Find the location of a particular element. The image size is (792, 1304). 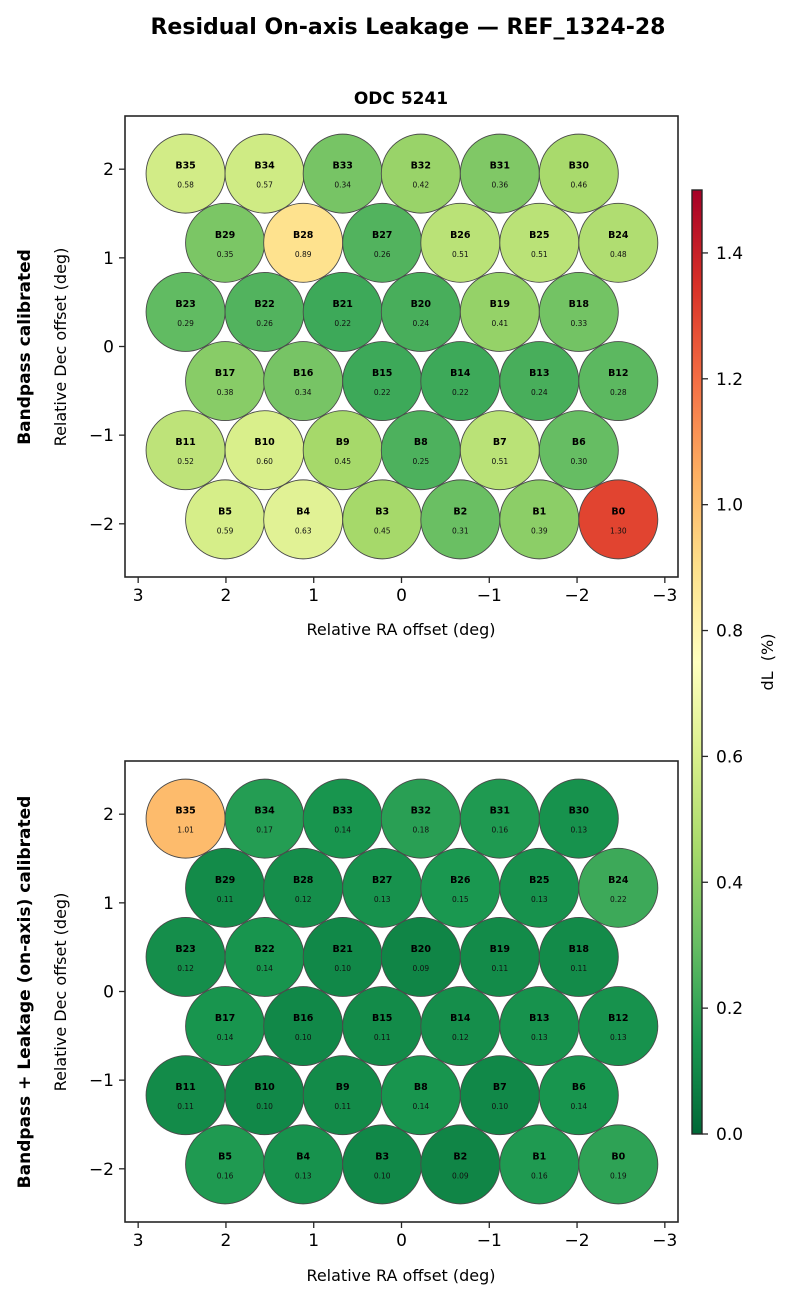

beam-value-label: 0.51 is located at coordinates (499, 461).